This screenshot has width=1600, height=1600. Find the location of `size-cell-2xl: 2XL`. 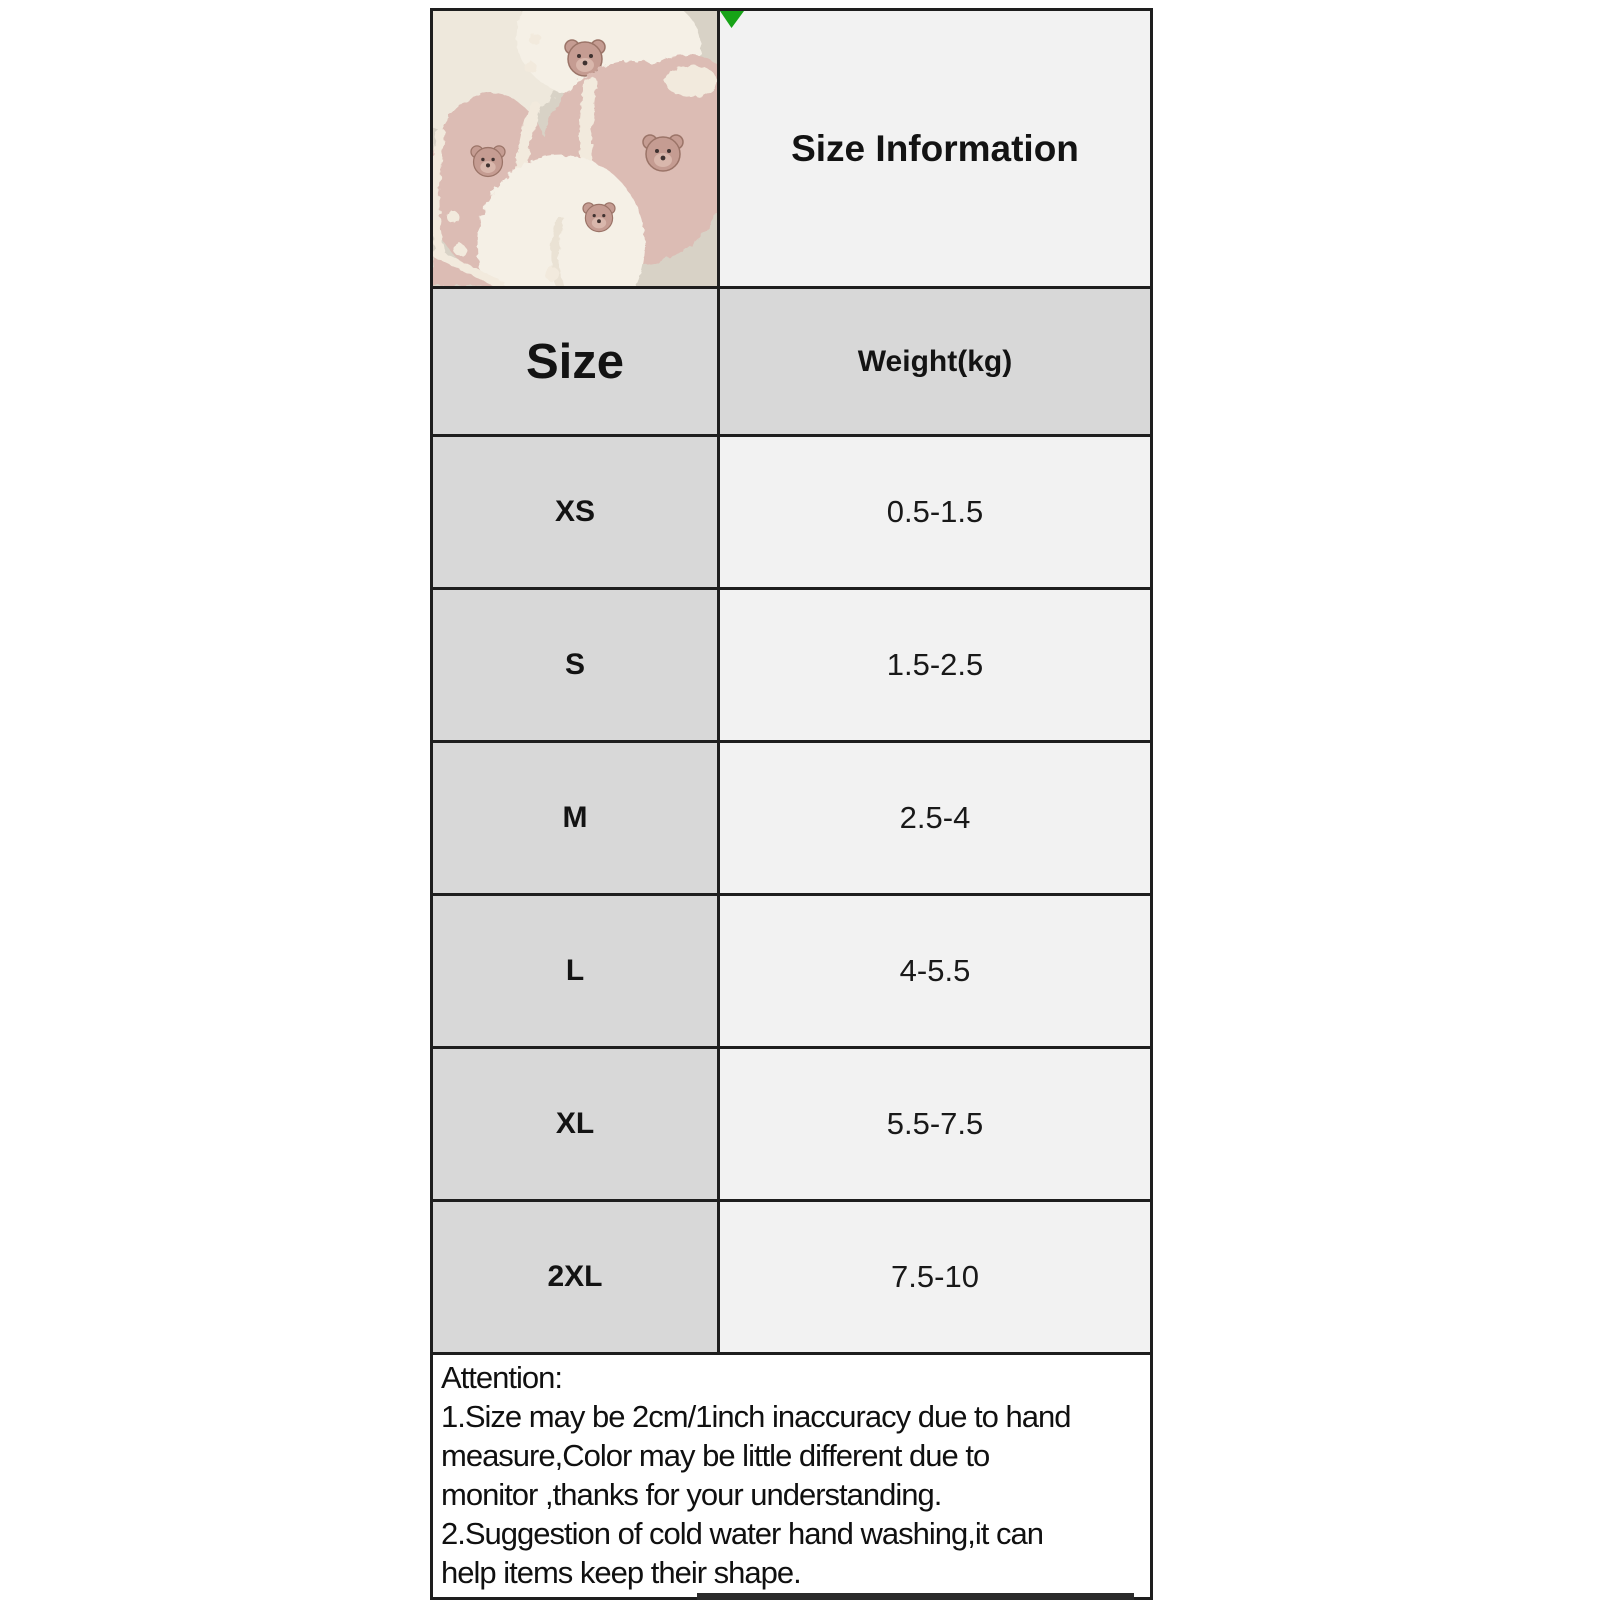

size-cell-2xl: 2XL is located at coordinates (575, 1277).